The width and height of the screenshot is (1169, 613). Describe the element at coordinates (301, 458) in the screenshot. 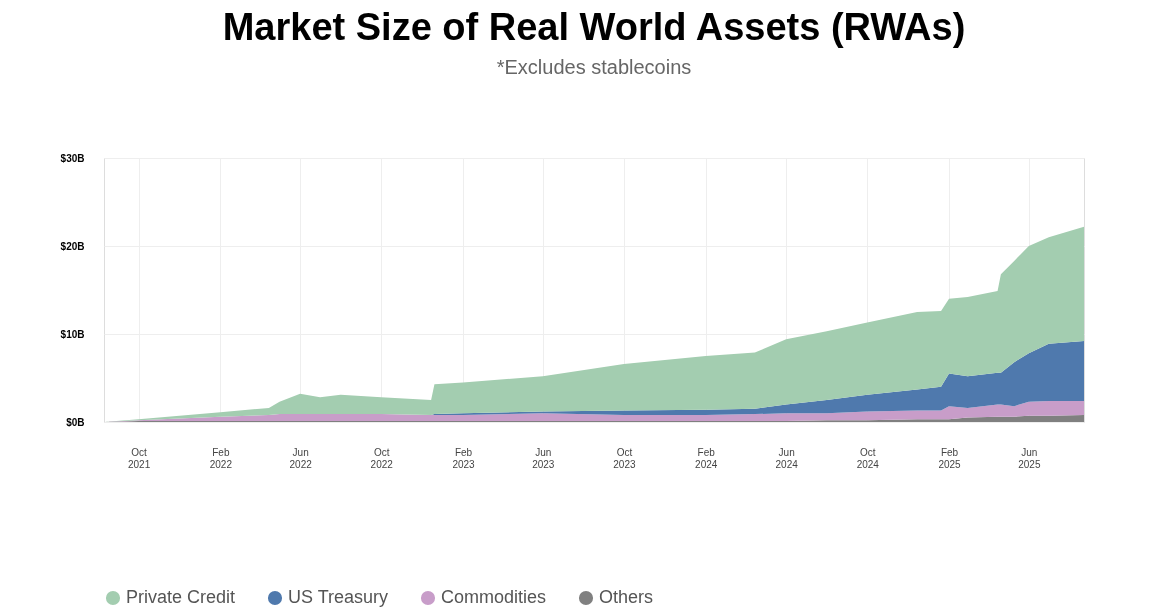

I see `x-tick-label: Jun 2022` at that location.